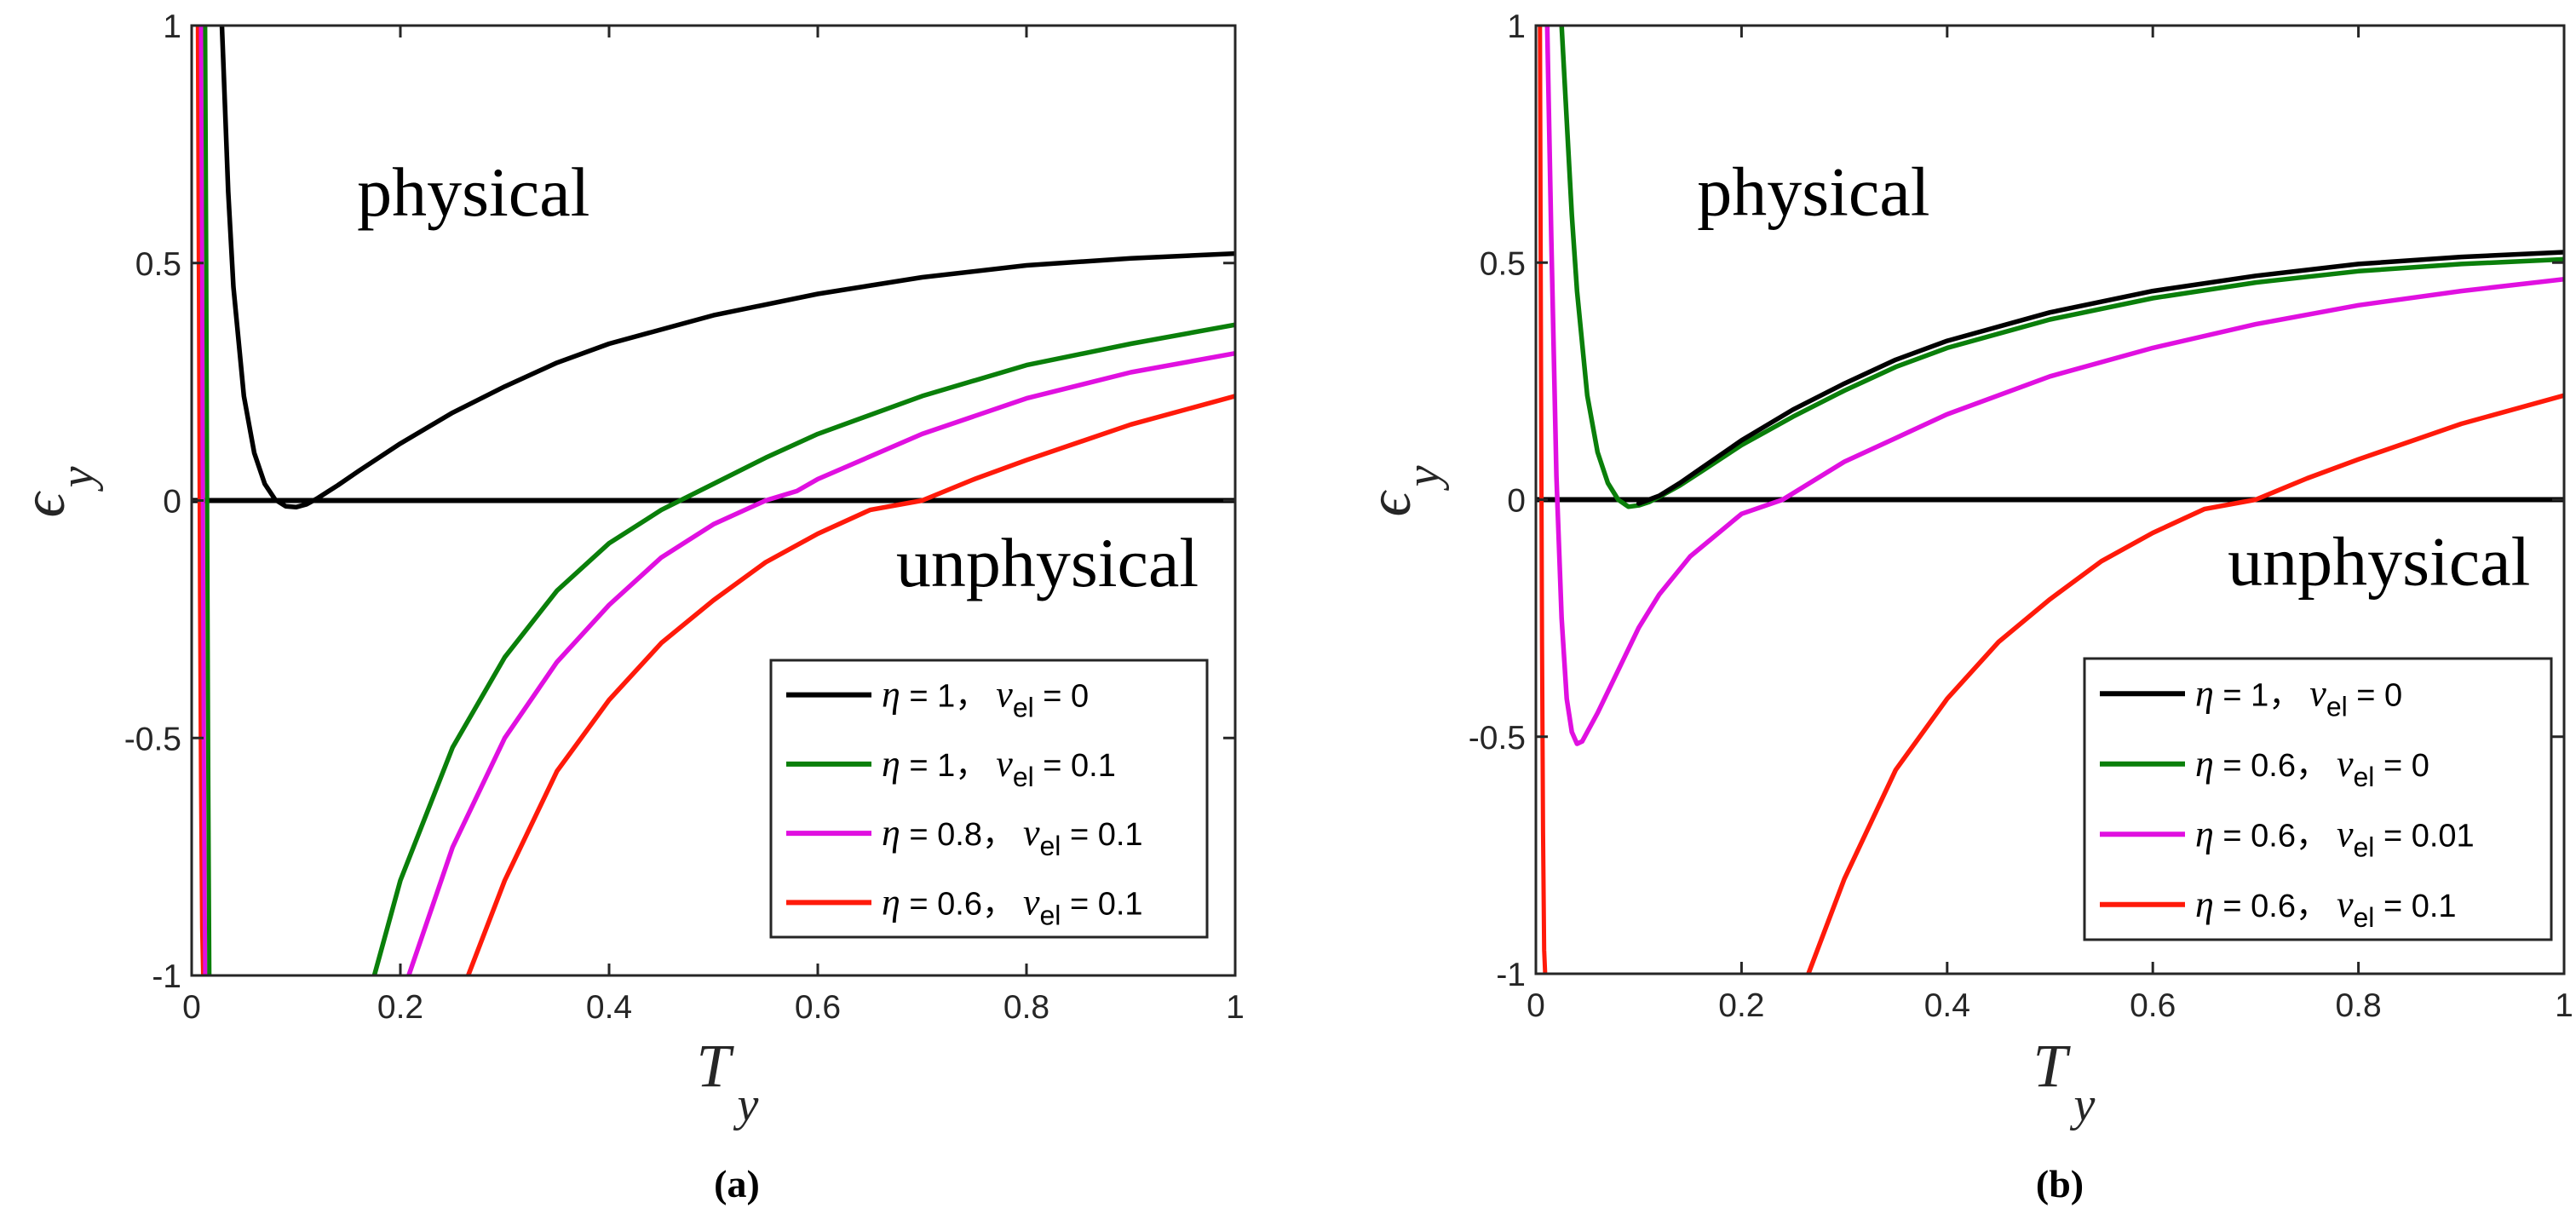 This screenshot has height=1214, width=2576. I want to click on panel-caption: (a), so click(737, 1184).